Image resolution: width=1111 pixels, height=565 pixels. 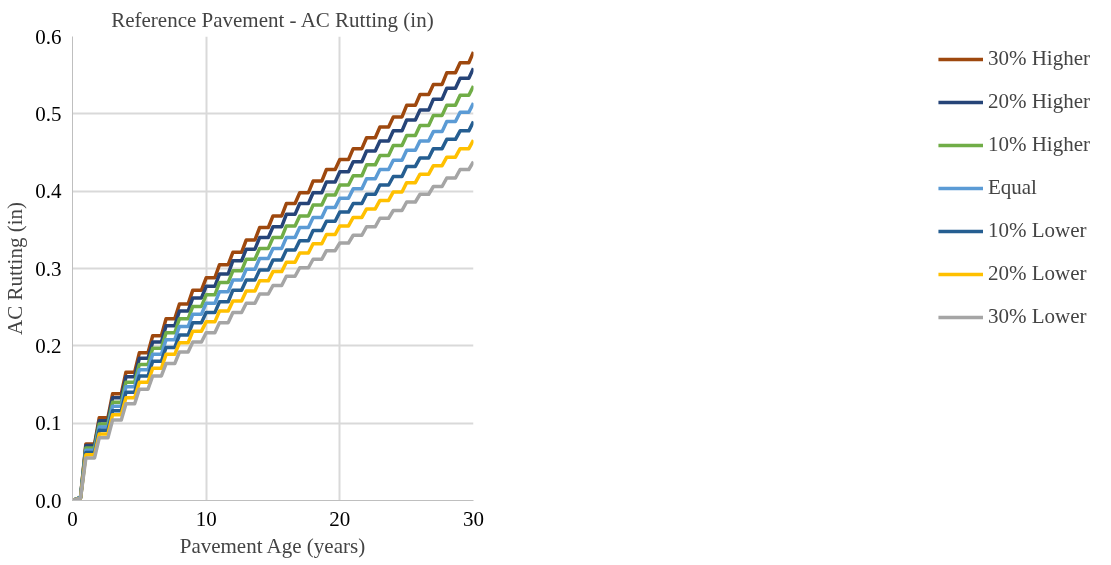 What do you see at coordinates (1038, 101) in the screenshot?
I see `legend-label: 20% Higher` at bounding box center [1038, 101].